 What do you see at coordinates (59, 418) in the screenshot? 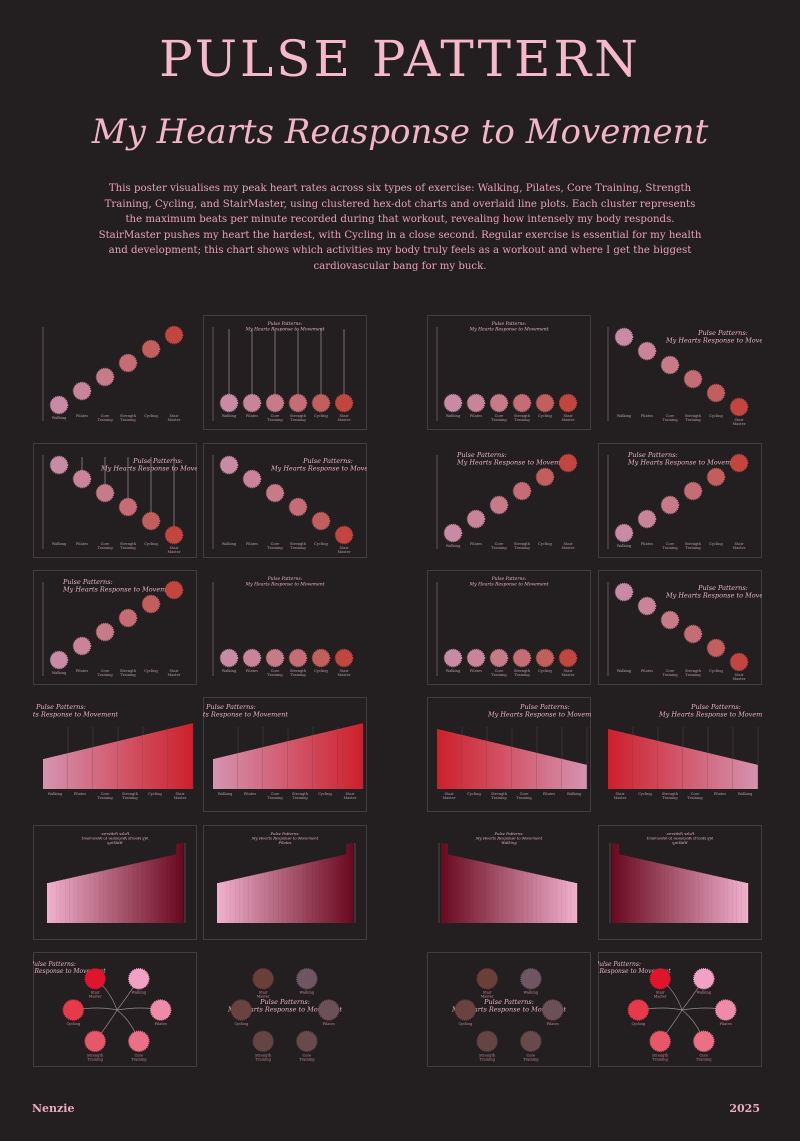
I see `exercise-label: Walking` at bounding box center [59, 418].